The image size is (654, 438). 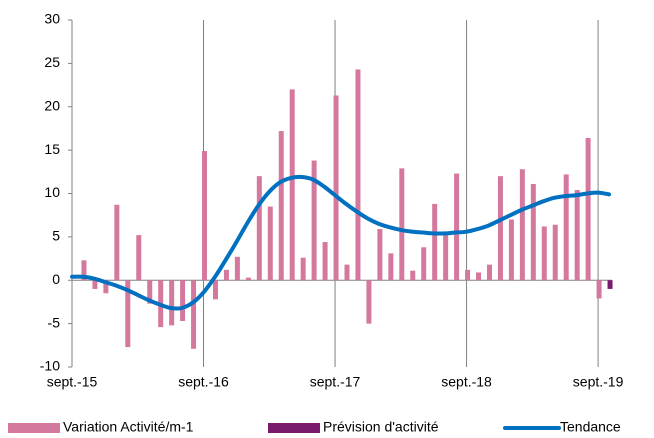 I want to click on y-tick-label: 20, so click(x=52, y=105).